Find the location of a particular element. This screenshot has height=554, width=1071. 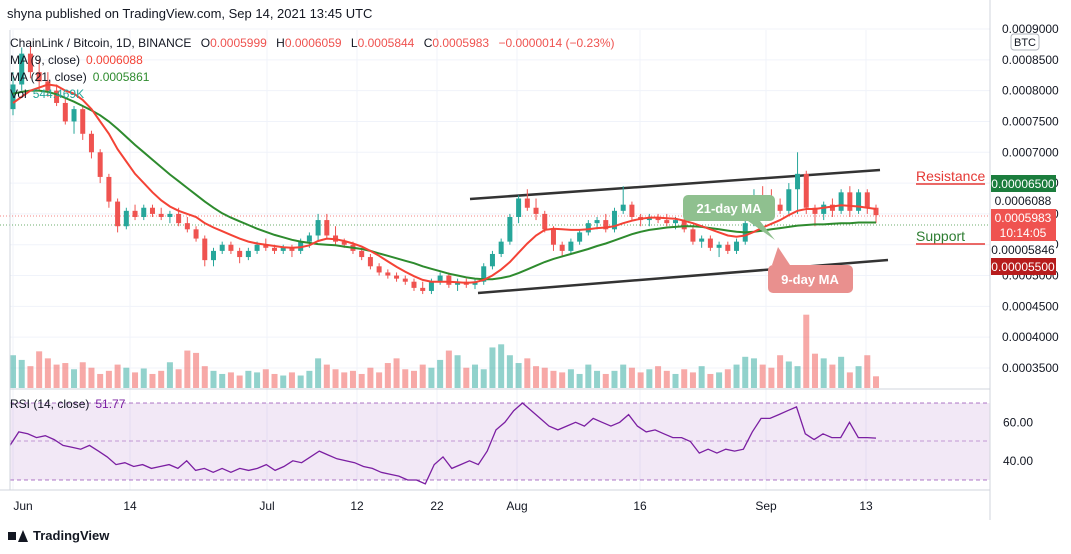

tradingview-footer: TradingView is located at coordinates (58, 535).